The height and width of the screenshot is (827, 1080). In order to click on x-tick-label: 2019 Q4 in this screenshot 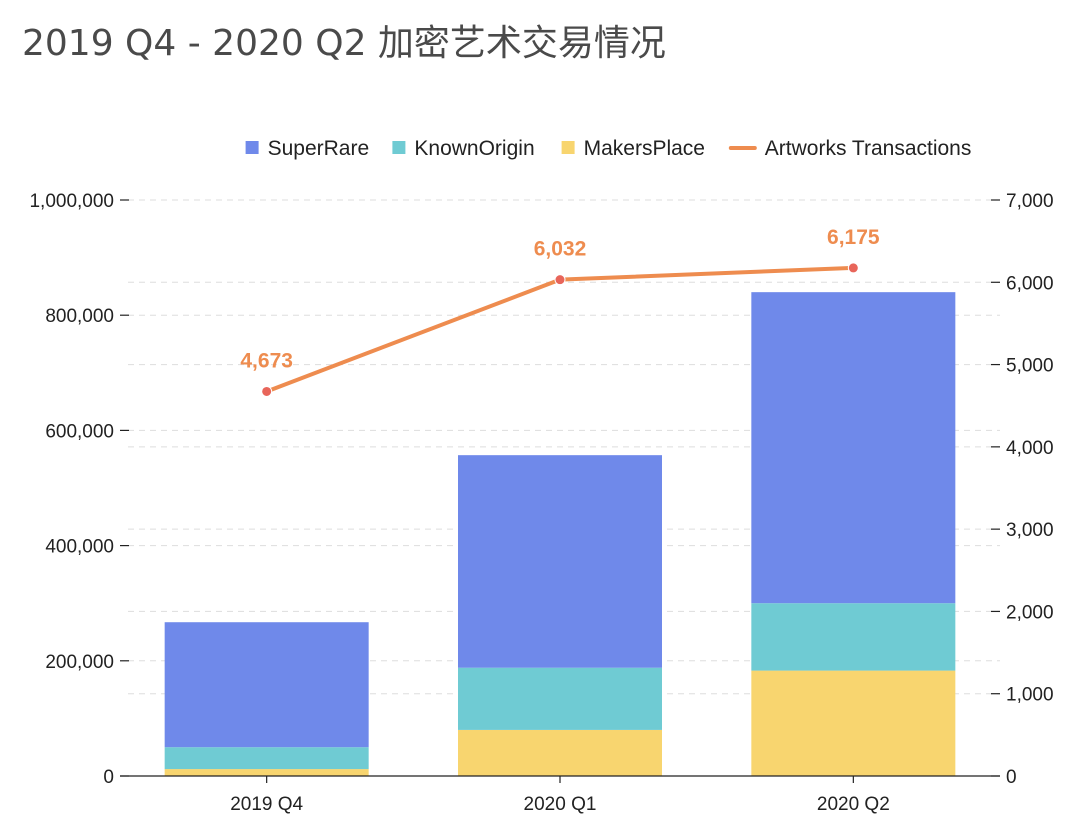, I will do `click(266, 804)`.